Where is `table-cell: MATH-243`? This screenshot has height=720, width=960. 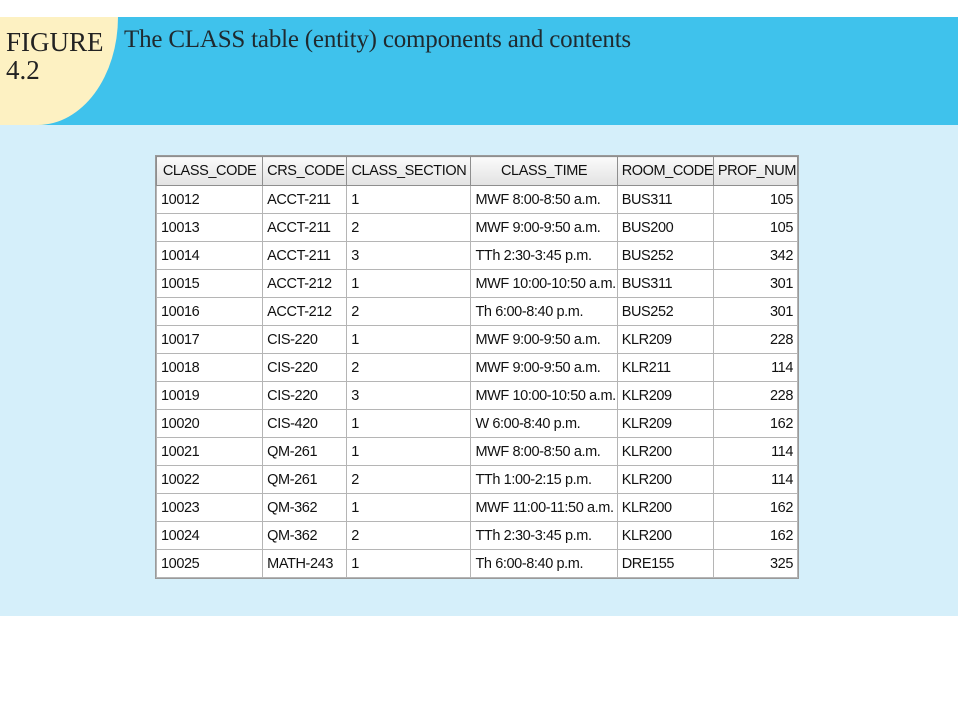 table-cell: MATH-243 is located at coordinates (305, 563).